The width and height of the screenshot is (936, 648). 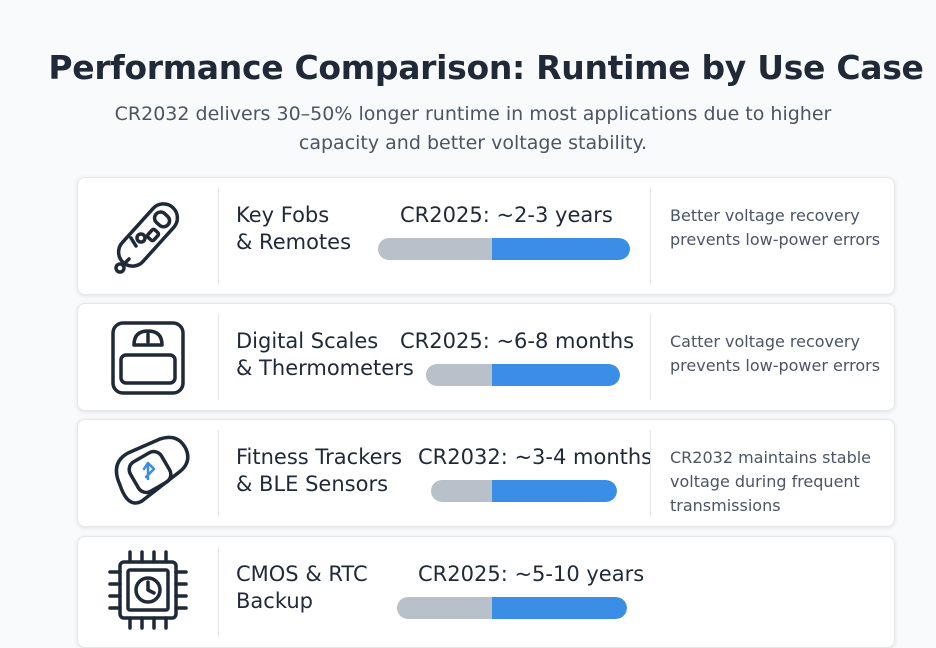 I want to click on use-case-label: Fitness Trackers & BLE Sensors, so click(x=319, y=470).